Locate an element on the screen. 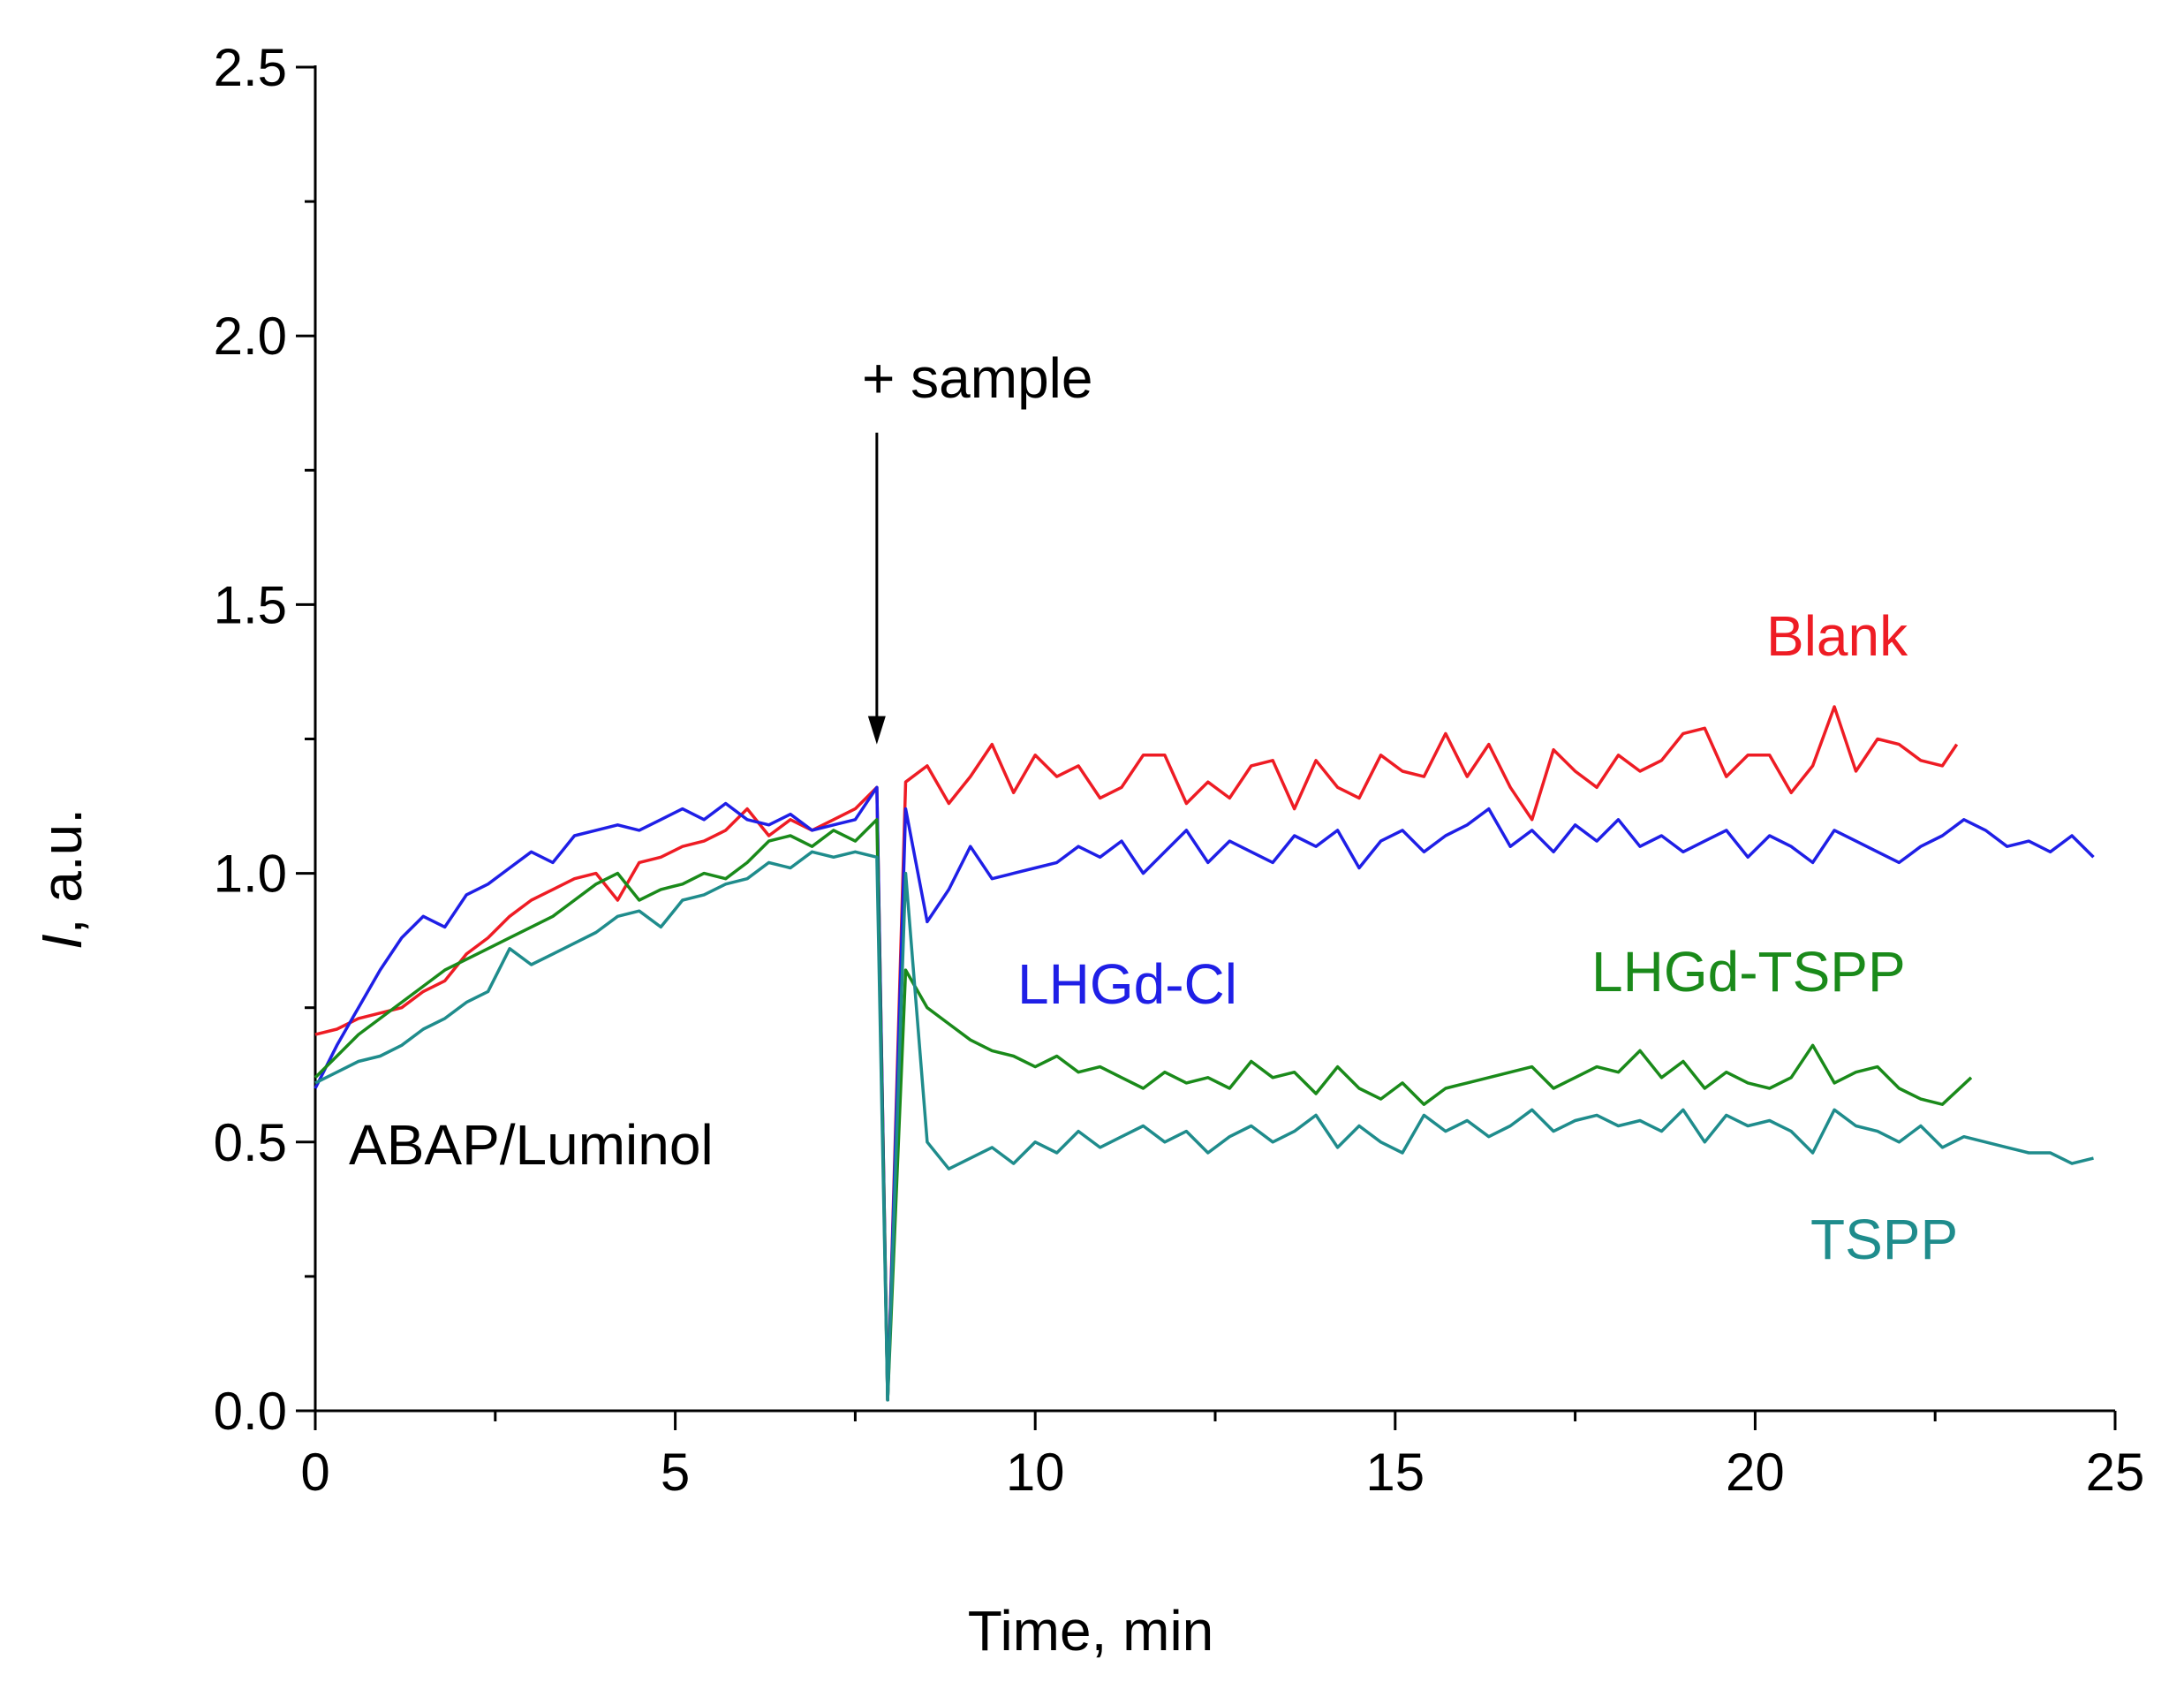  x-tick-label: 15 is located at coordinates (1395, 1472).